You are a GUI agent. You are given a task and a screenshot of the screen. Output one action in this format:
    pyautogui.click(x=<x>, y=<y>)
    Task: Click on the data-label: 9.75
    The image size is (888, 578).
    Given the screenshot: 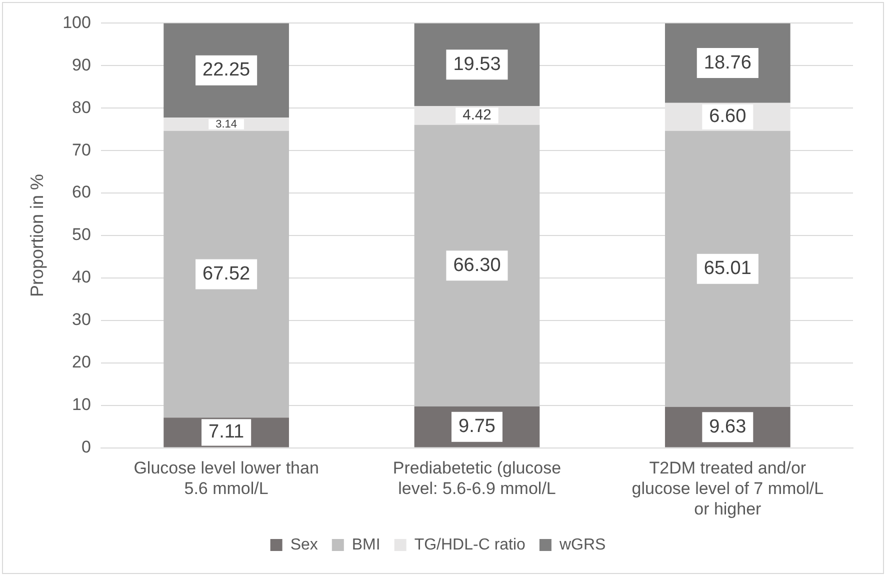 What is the action you would take?
    pyautogui.click(x=477, y=427)
    